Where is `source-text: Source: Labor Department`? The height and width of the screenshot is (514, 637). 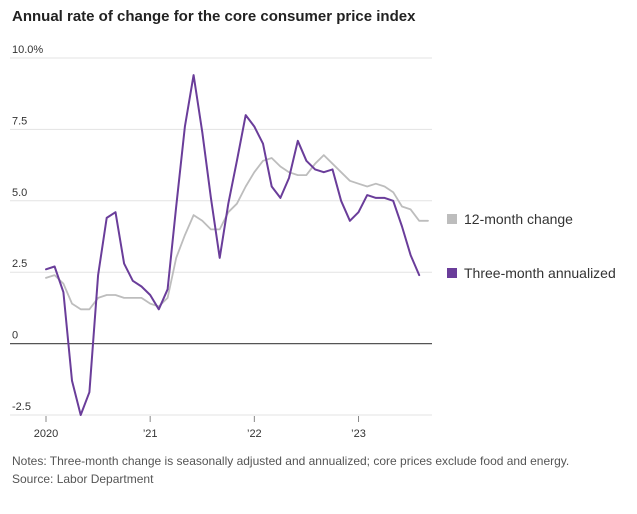 source-text: Source: Labor Department is located at coordinates (83, 479).